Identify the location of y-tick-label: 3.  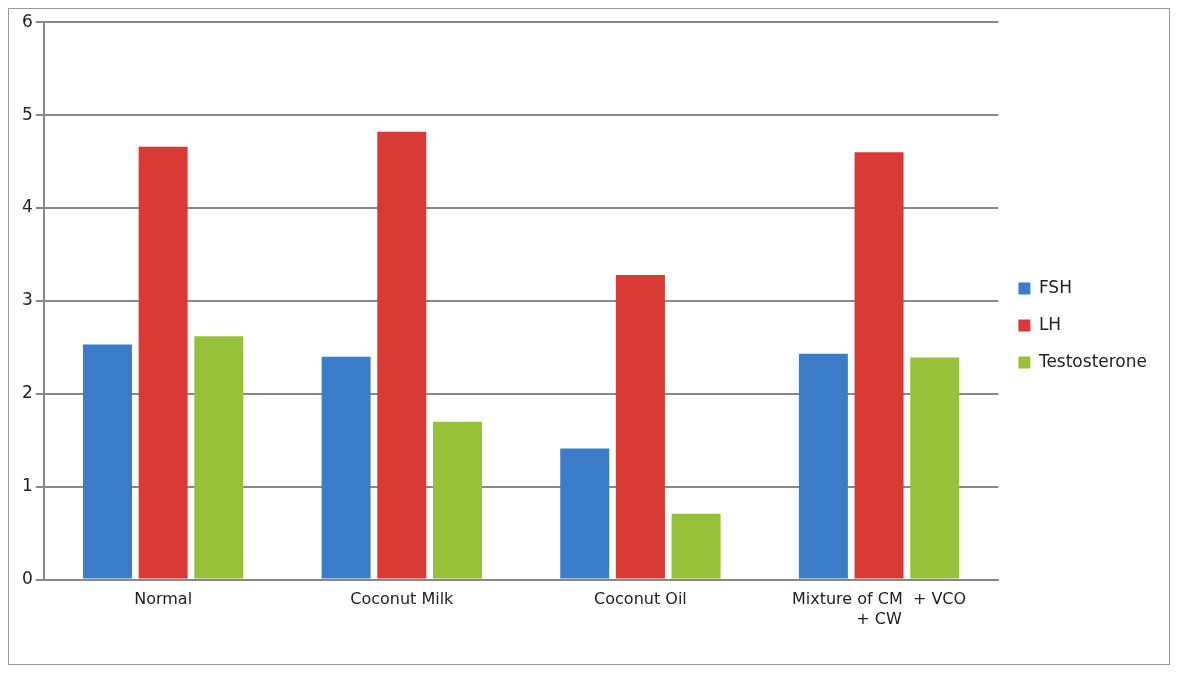
(27, 299).